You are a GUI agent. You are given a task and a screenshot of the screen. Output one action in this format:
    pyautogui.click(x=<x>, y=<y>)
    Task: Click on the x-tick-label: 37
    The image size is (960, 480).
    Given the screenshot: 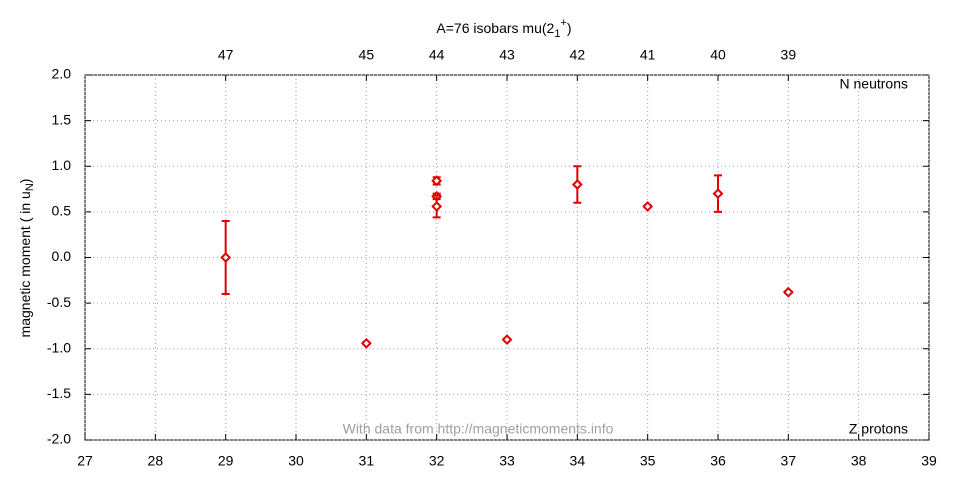 What is the action you would take?
    pyautogui.click(x=789, y=461)
    